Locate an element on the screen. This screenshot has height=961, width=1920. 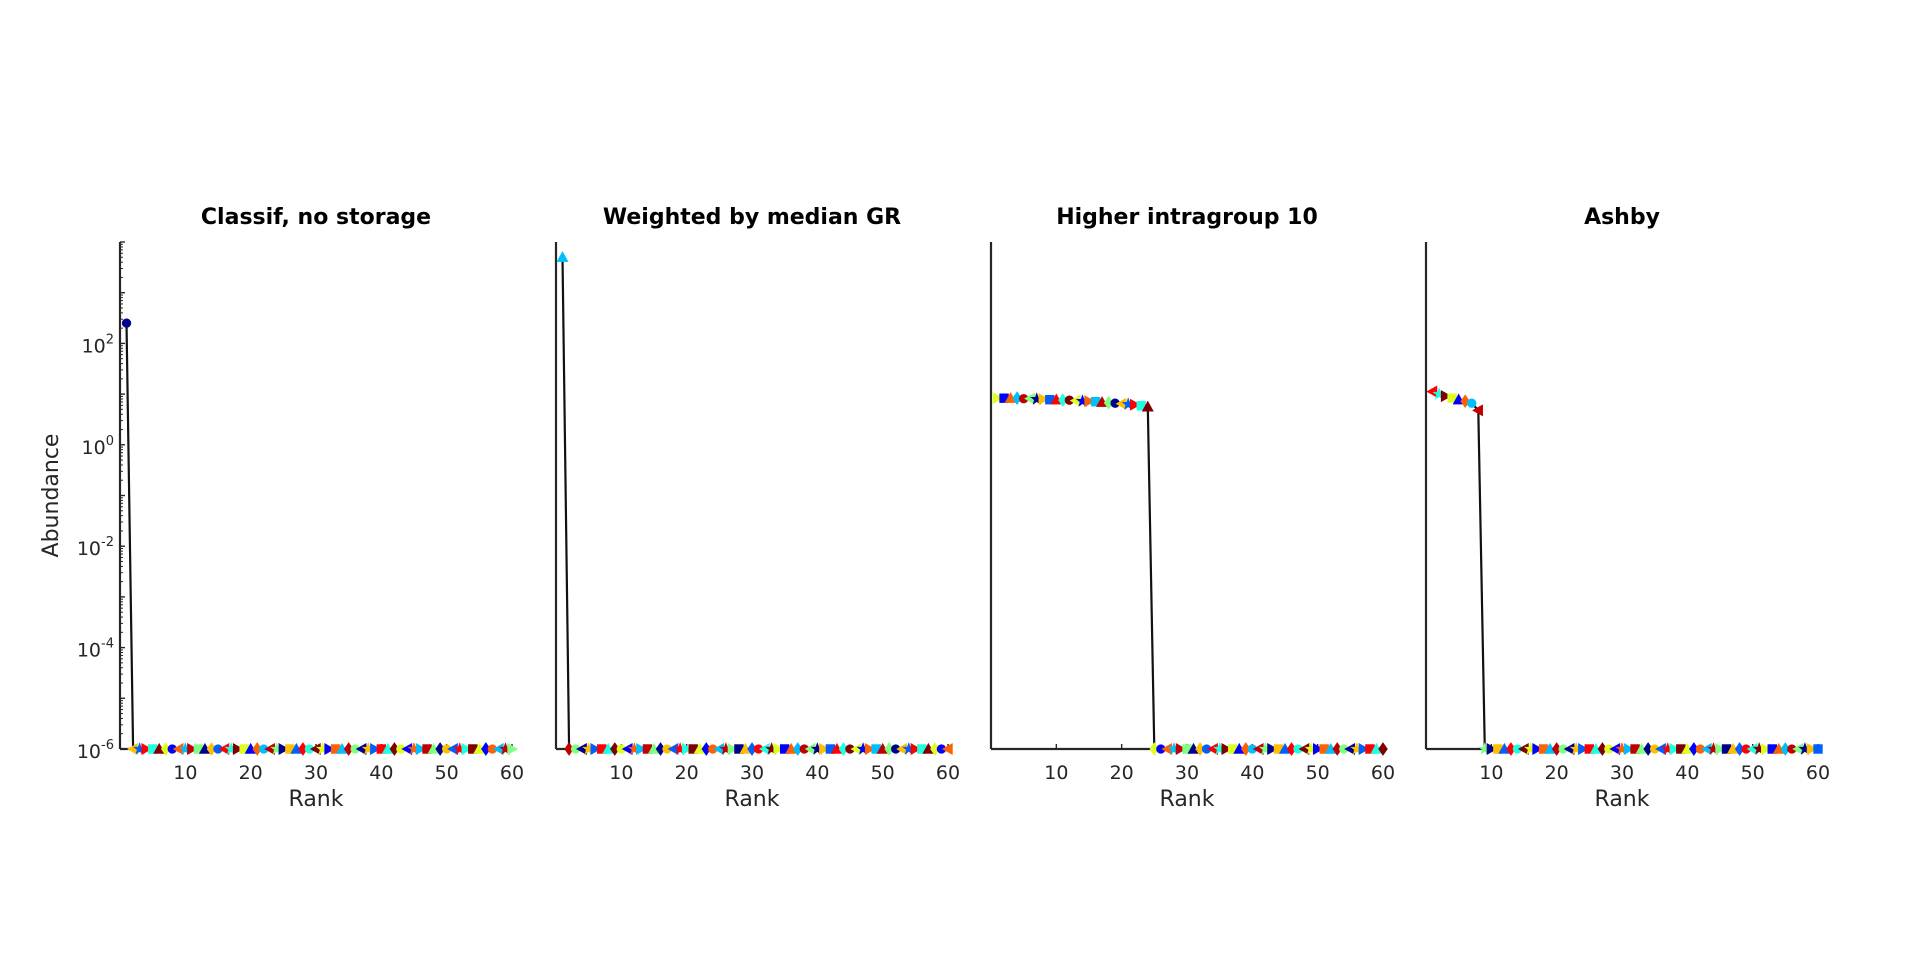
panel-title: Classif, no storage is located at coordinates (316, 217).